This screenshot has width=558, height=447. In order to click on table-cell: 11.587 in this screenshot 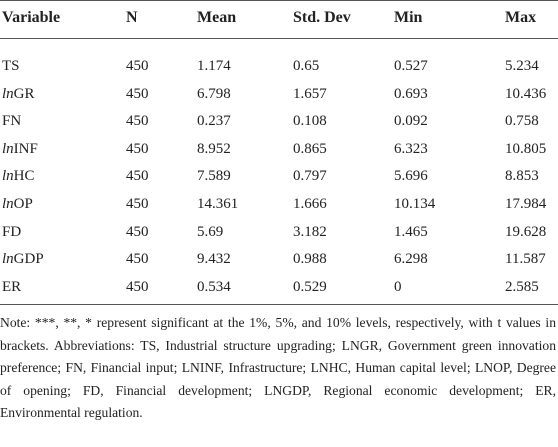, I will do `click(525, 259)`.